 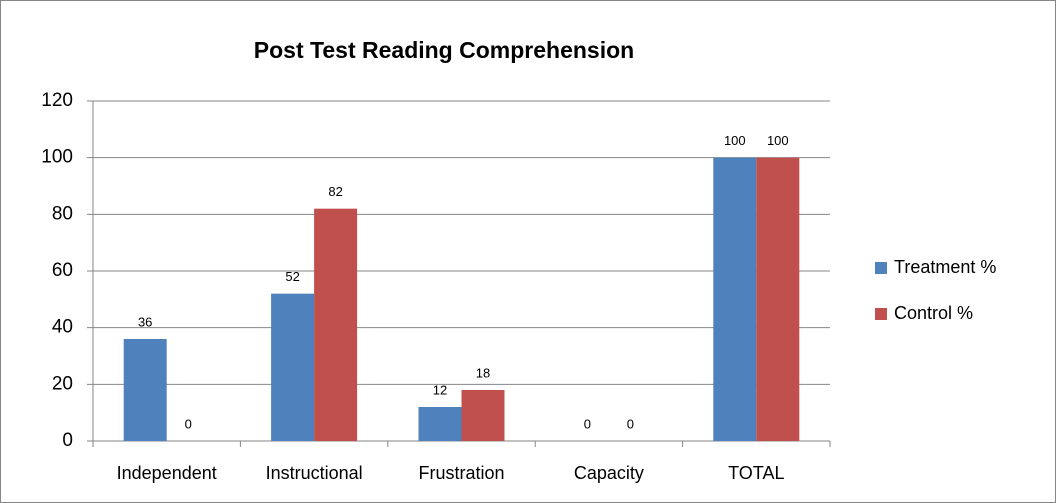 I want to click on legend-label: Control %, so click(x=933, y=313).